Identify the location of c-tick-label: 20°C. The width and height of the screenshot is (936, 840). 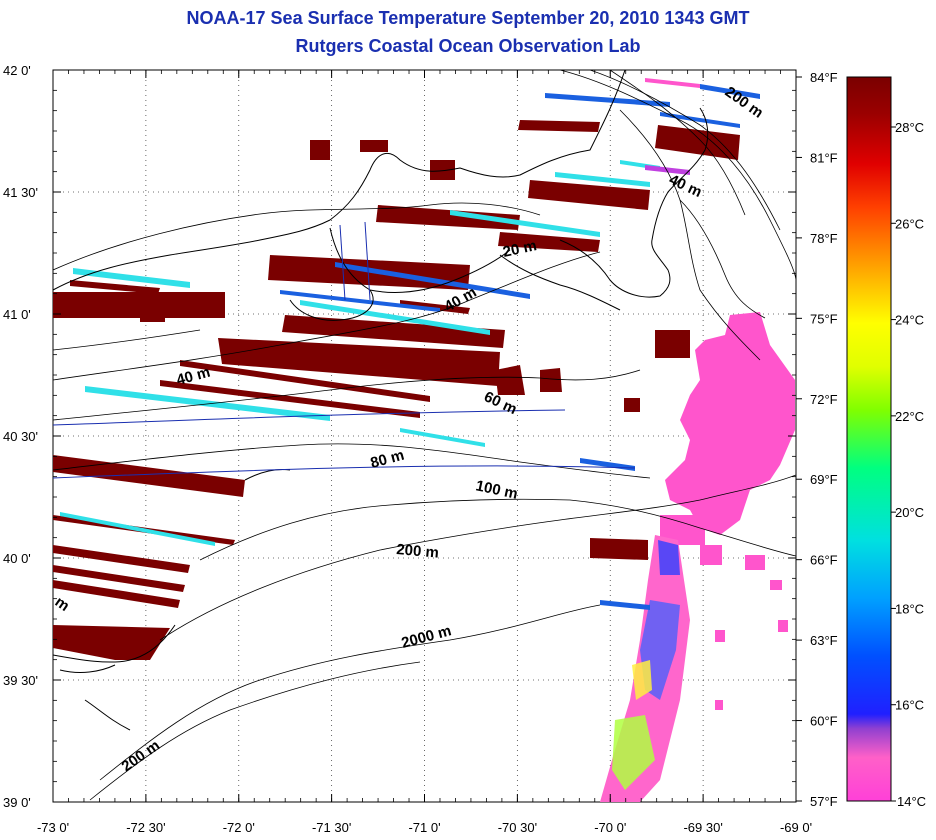
(909, 512).